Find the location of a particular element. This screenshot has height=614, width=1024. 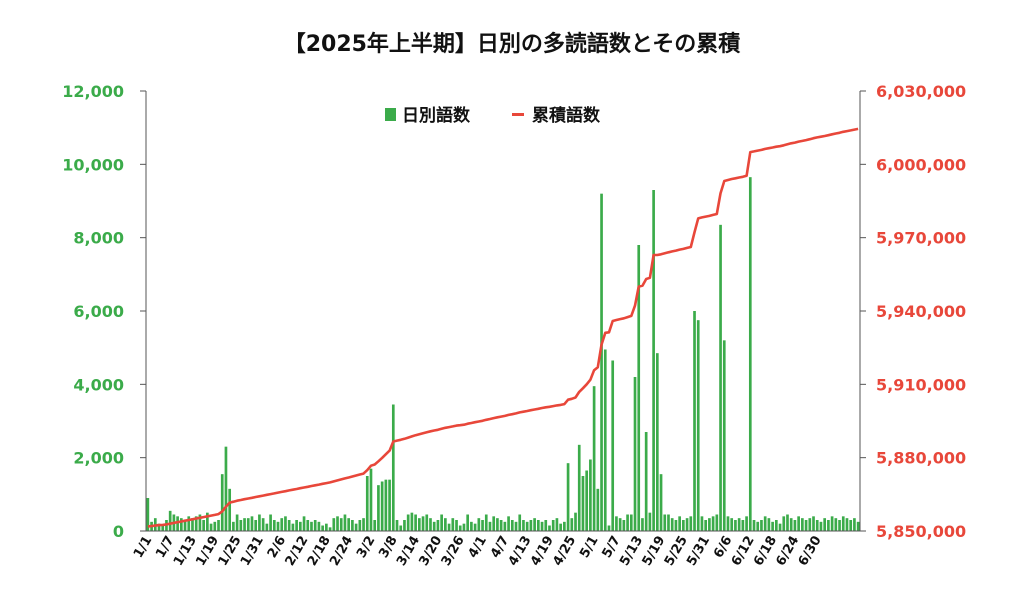

x-tick-label: 1/1 is located at coordinates (143, 547).